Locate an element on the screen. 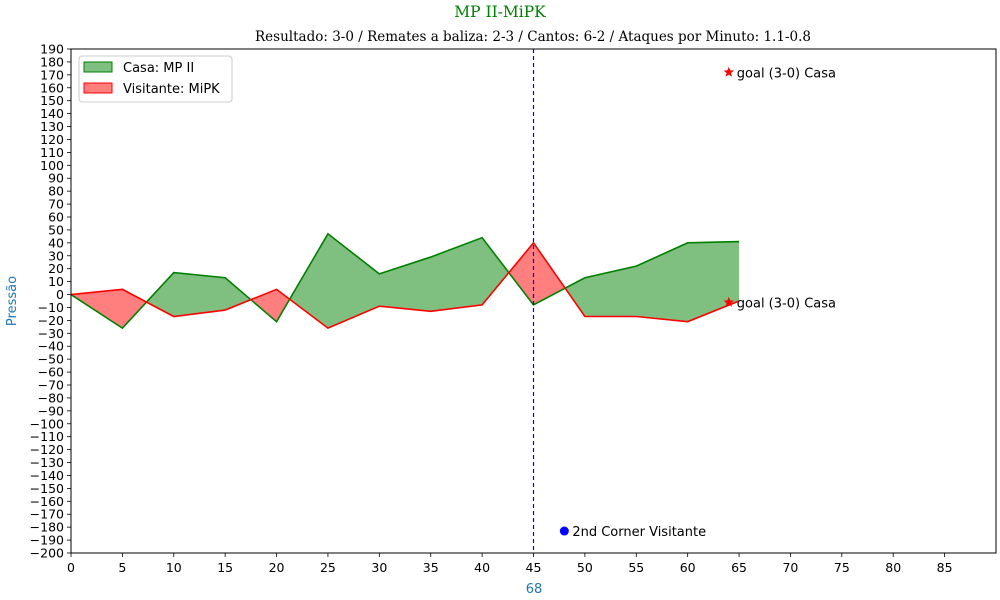  y-tick-label: −160 is located at coordinates (47, 501).